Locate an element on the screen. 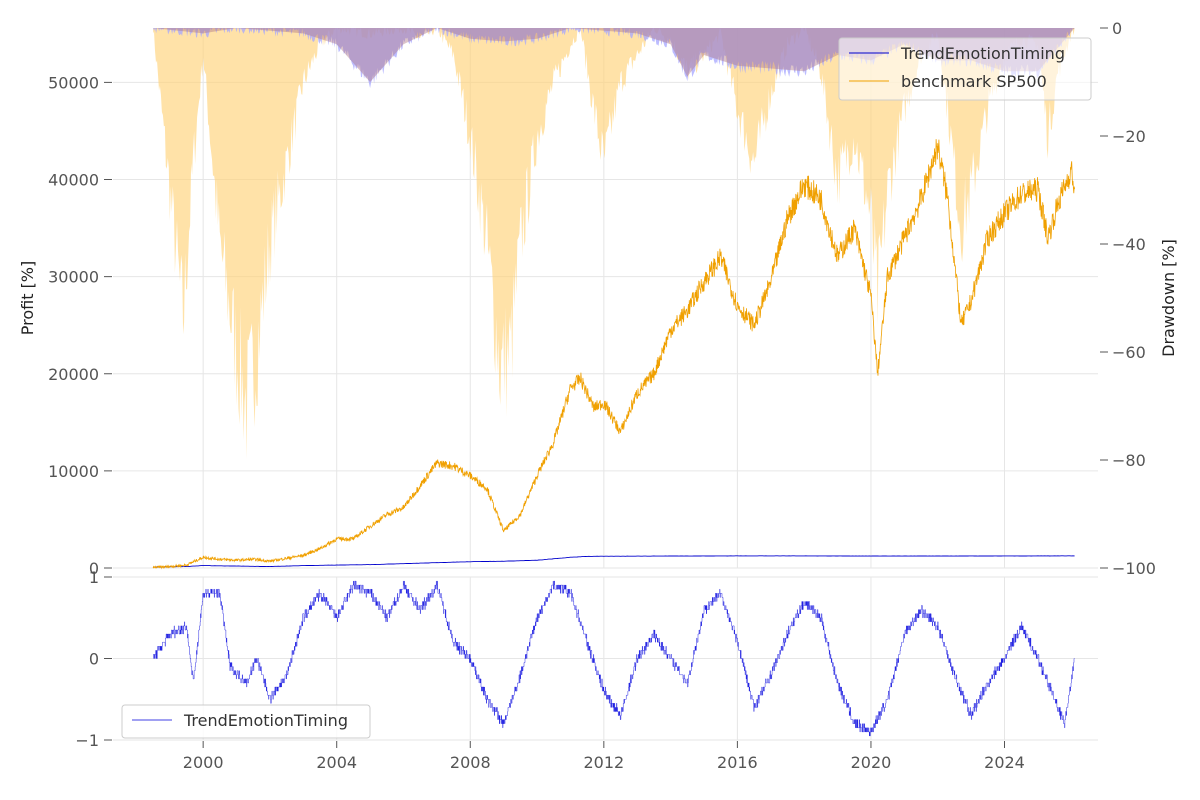 This screenshot has height=800, width=1200. y-tick-label-left: 0 is located at coordinates (94, 568).